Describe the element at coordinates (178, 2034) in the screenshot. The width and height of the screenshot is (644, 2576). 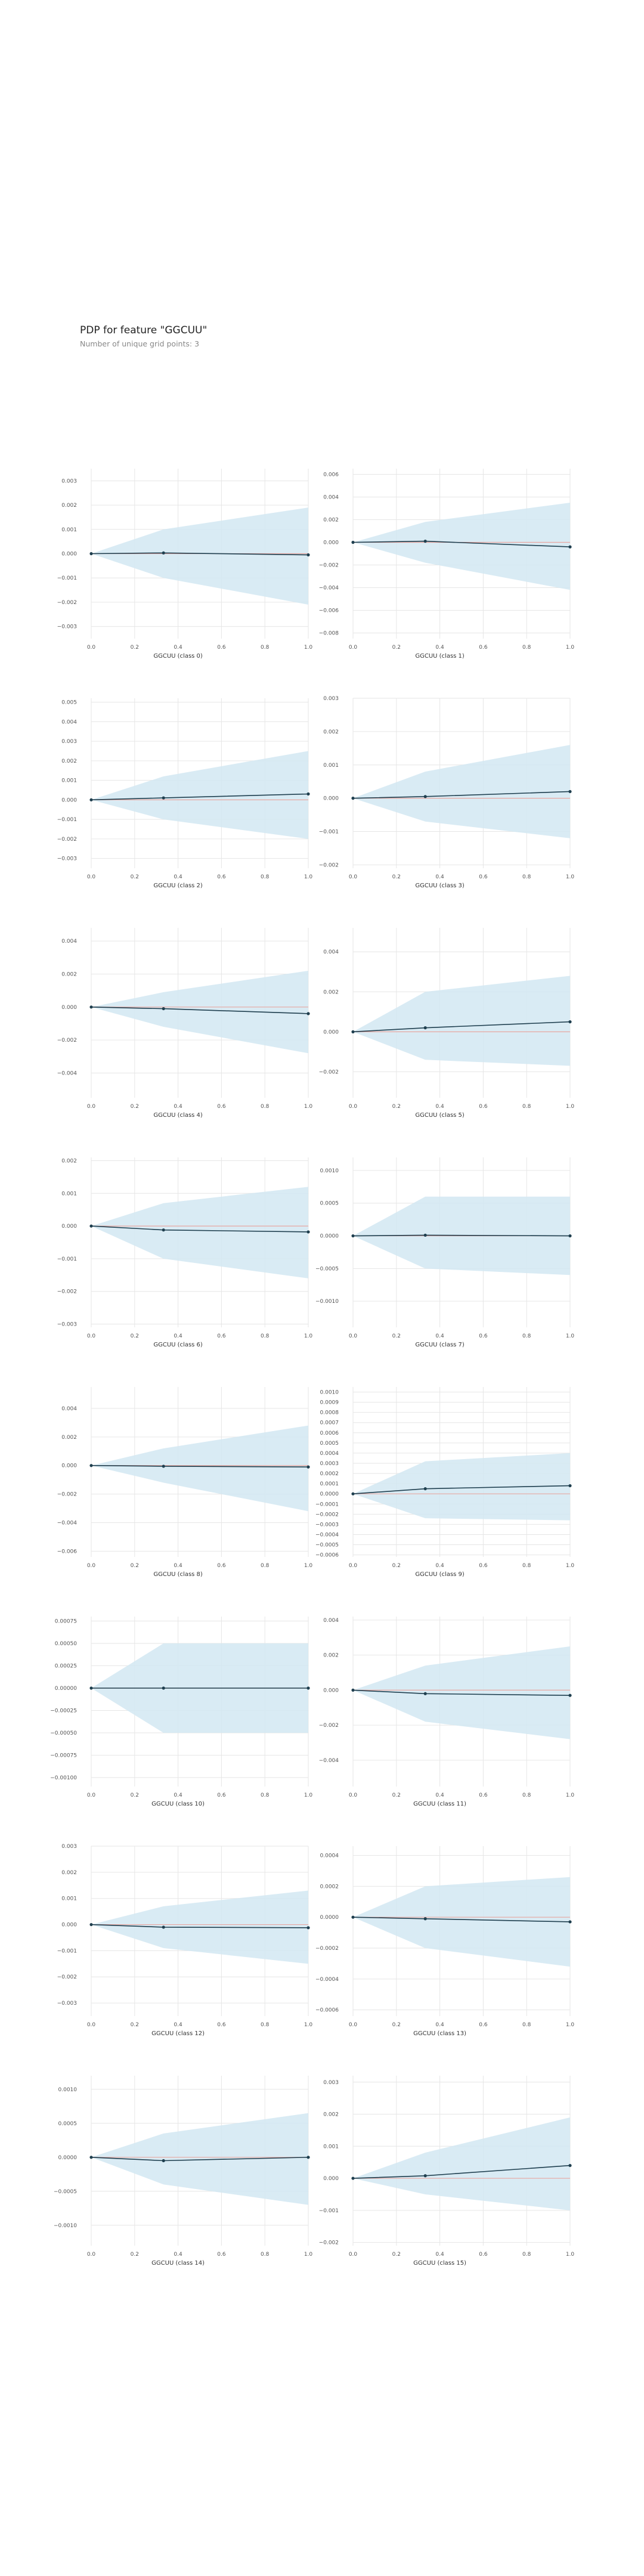
I see `x-axis-title: GGCUU (class 12)` at that location.